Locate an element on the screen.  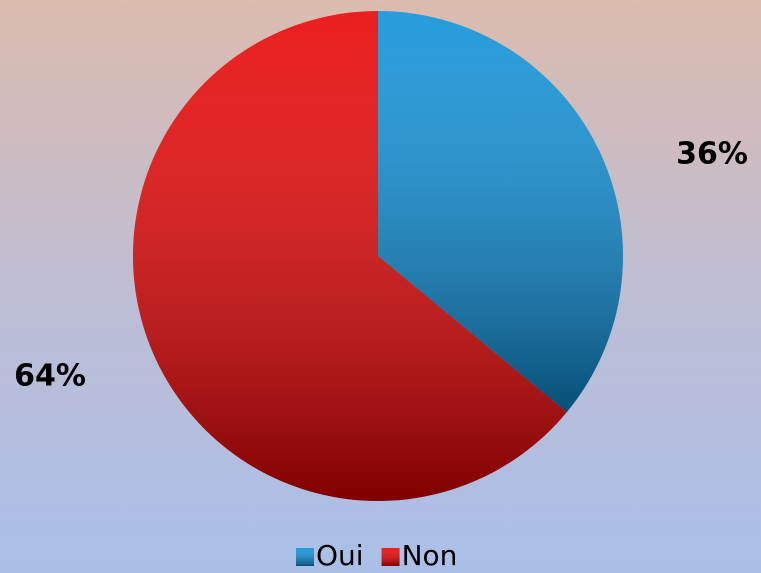
data-label: 64% is located at coordinates (50, 376).